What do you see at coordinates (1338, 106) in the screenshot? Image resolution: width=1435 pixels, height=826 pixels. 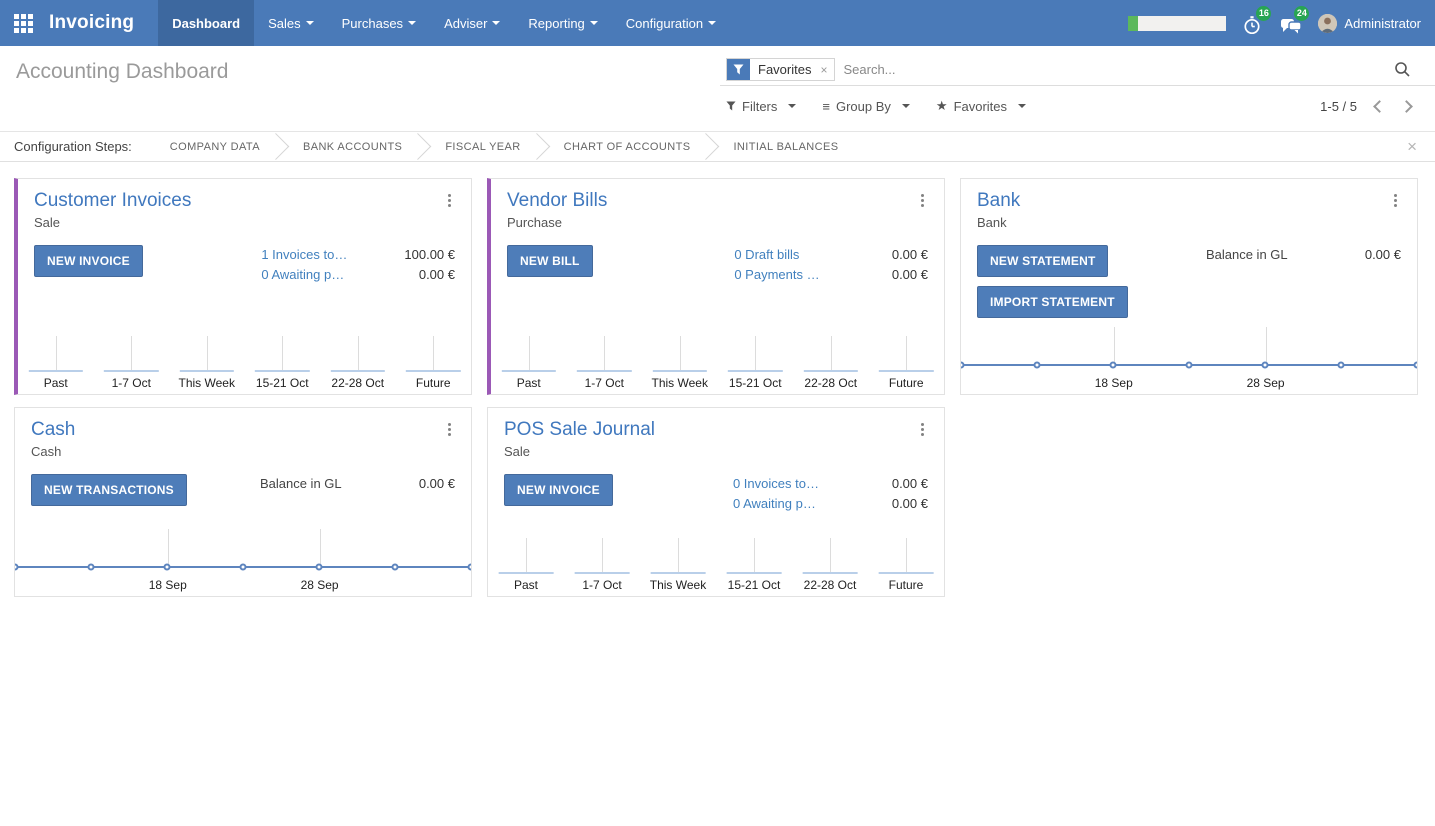 I see `pager-range: 1-5 / 5` at bounding box center [1338, 106].